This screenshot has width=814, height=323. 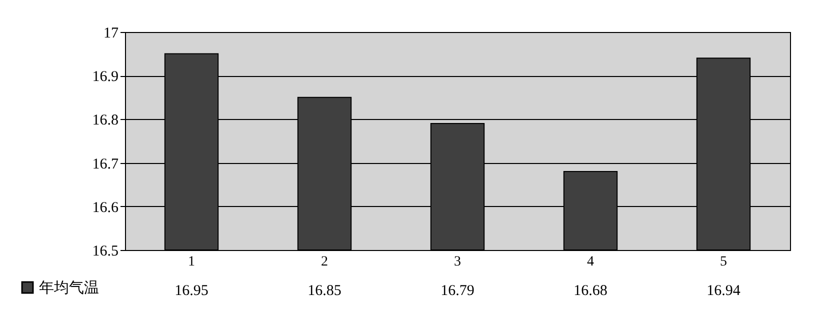 What do you see at coordinates (105, 120) in the screenshot?
I see `y-tick-label: 16.8` at bounding box center [105, 120].